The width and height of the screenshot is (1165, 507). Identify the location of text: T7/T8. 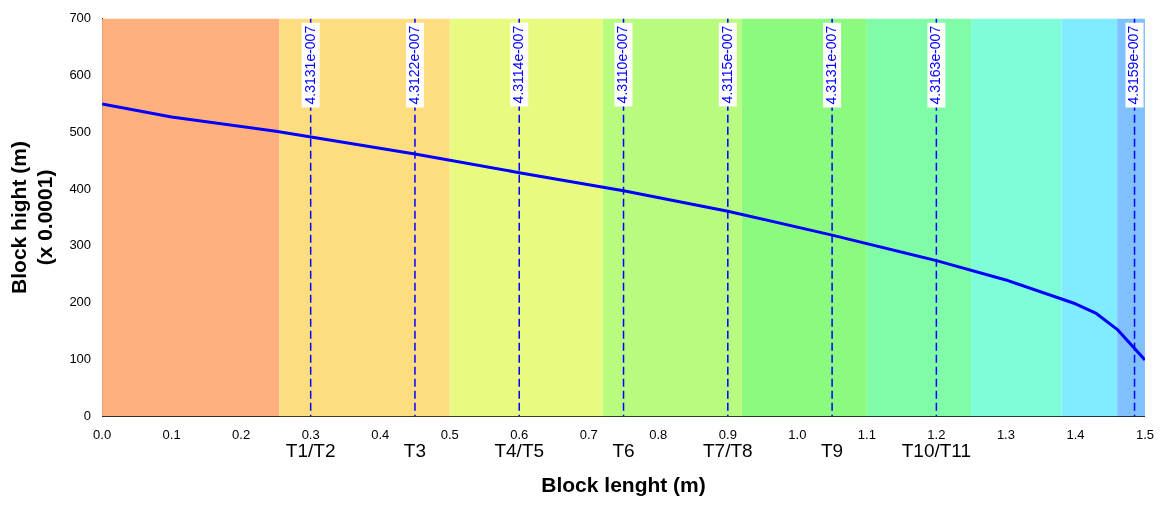
(728, 450).